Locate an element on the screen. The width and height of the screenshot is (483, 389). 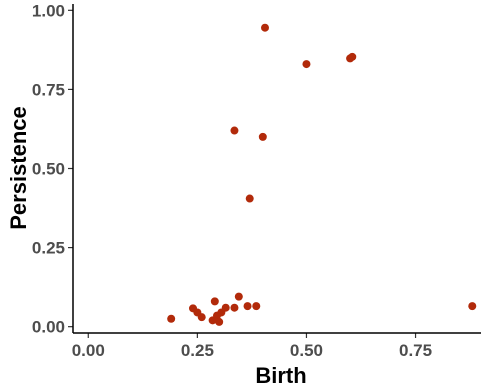
y-axis-ticks: 0.00 0.25 0.50 0.75 1.00 is located at coordinates (52, 169).